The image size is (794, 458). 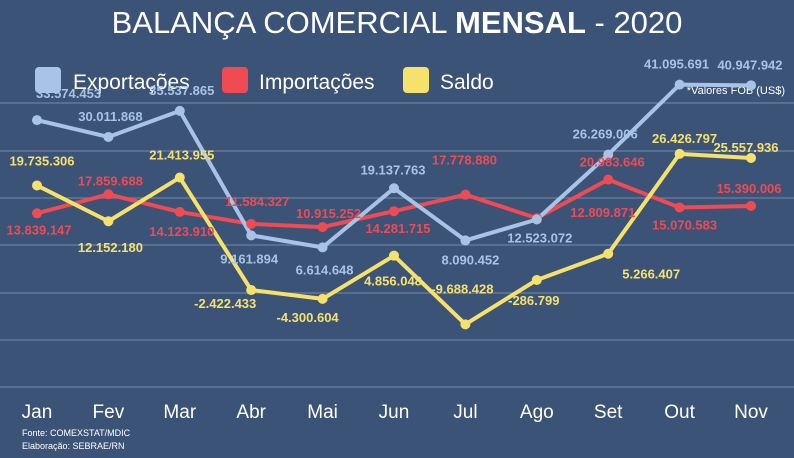 I want to click on chart-title-part-1: BALANÇA COMERCIAL, so click(x=283, y=22).